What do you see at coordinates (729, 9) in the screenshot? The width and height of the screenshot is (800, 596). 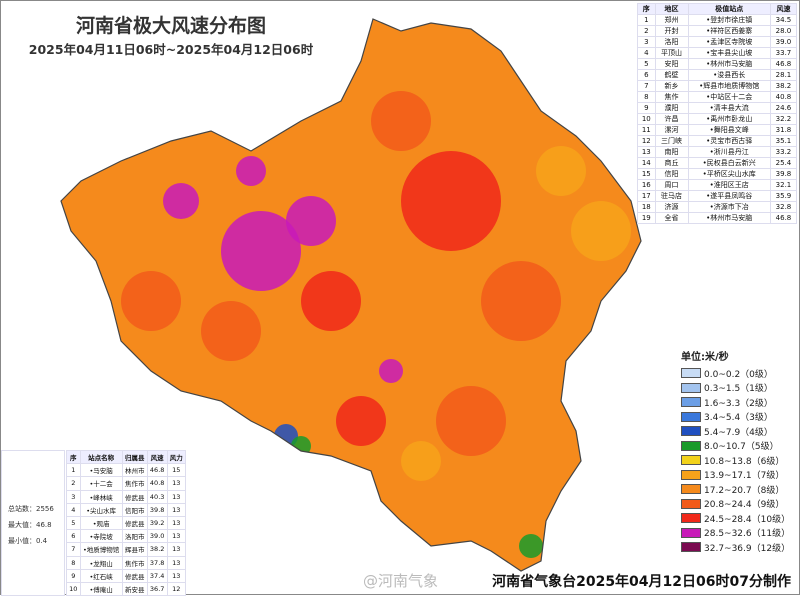 I see `column-header: 极值站点` at bounding box center [729, 9].